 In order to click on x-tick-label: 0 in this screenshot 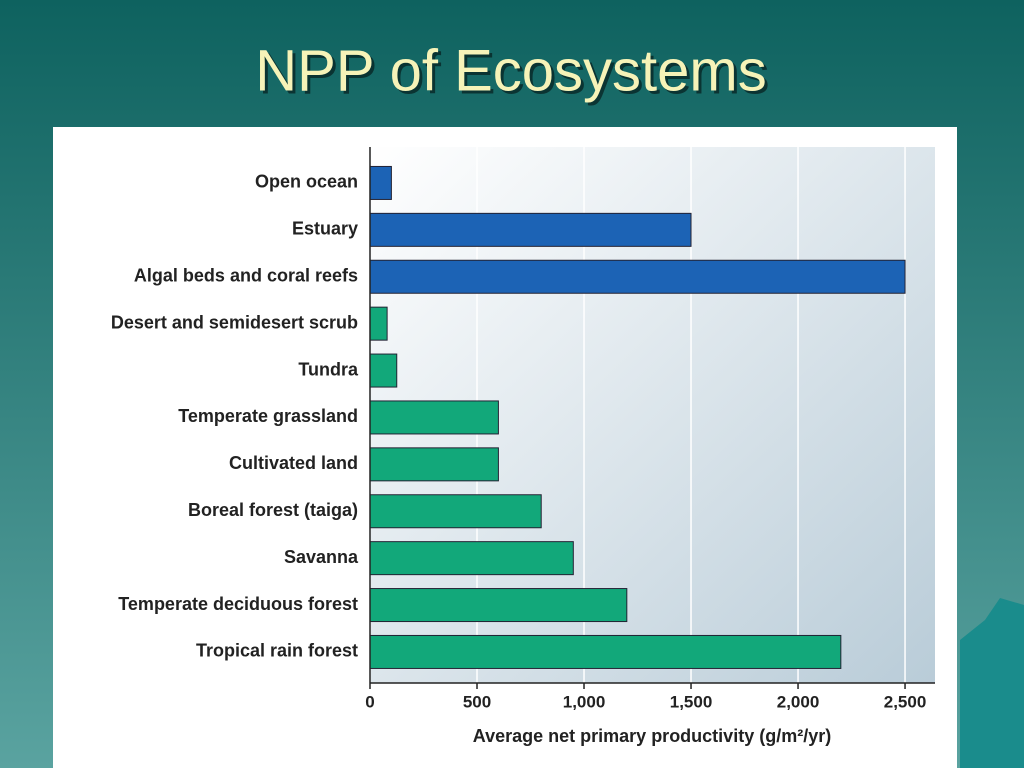, I will do `click(369, 701)`.